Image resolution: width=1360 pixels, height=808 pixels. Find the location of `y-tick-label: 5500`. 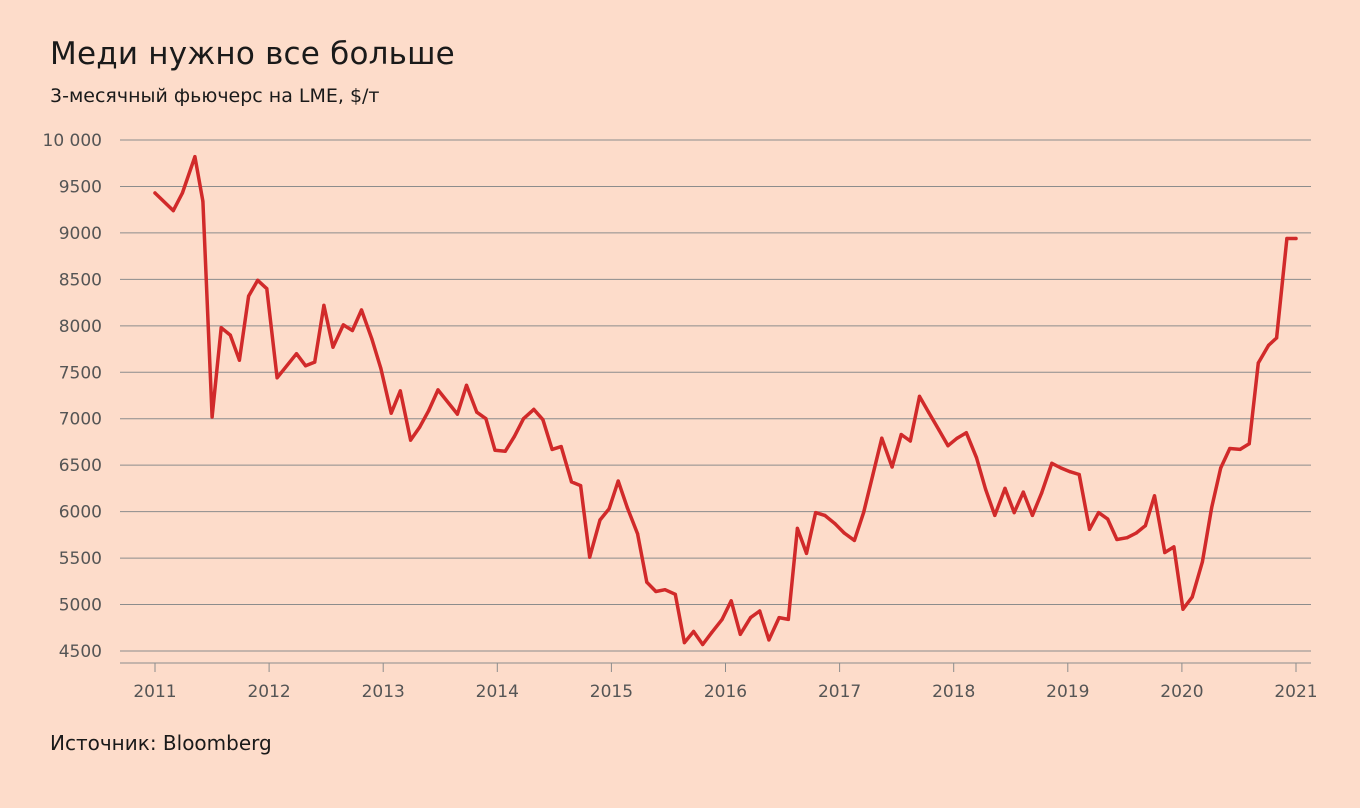

y-tick-label: 5500 is located at coordinates (80, 559).